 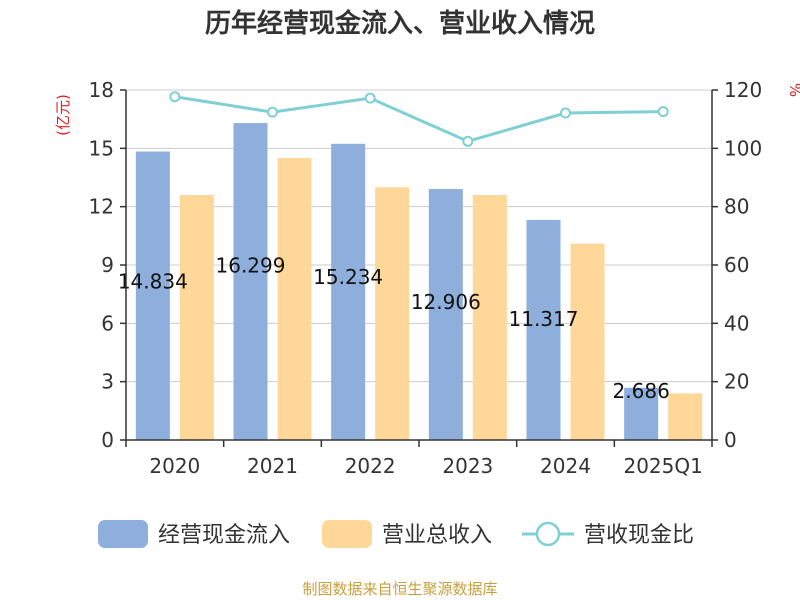 I want to click on right-tick-label: 120, so click(x=743, y=90).